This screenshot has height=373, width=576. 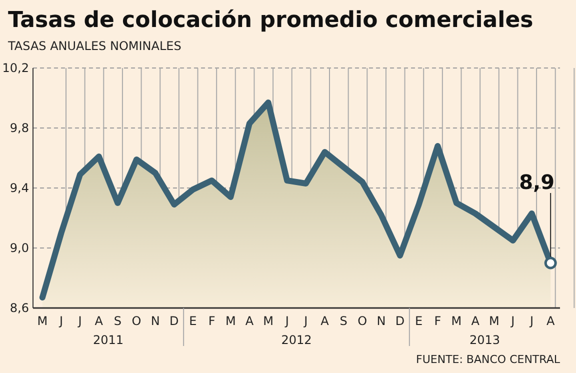 I want to click on y-tick-label: 8,6, so click(x=19, y=308).